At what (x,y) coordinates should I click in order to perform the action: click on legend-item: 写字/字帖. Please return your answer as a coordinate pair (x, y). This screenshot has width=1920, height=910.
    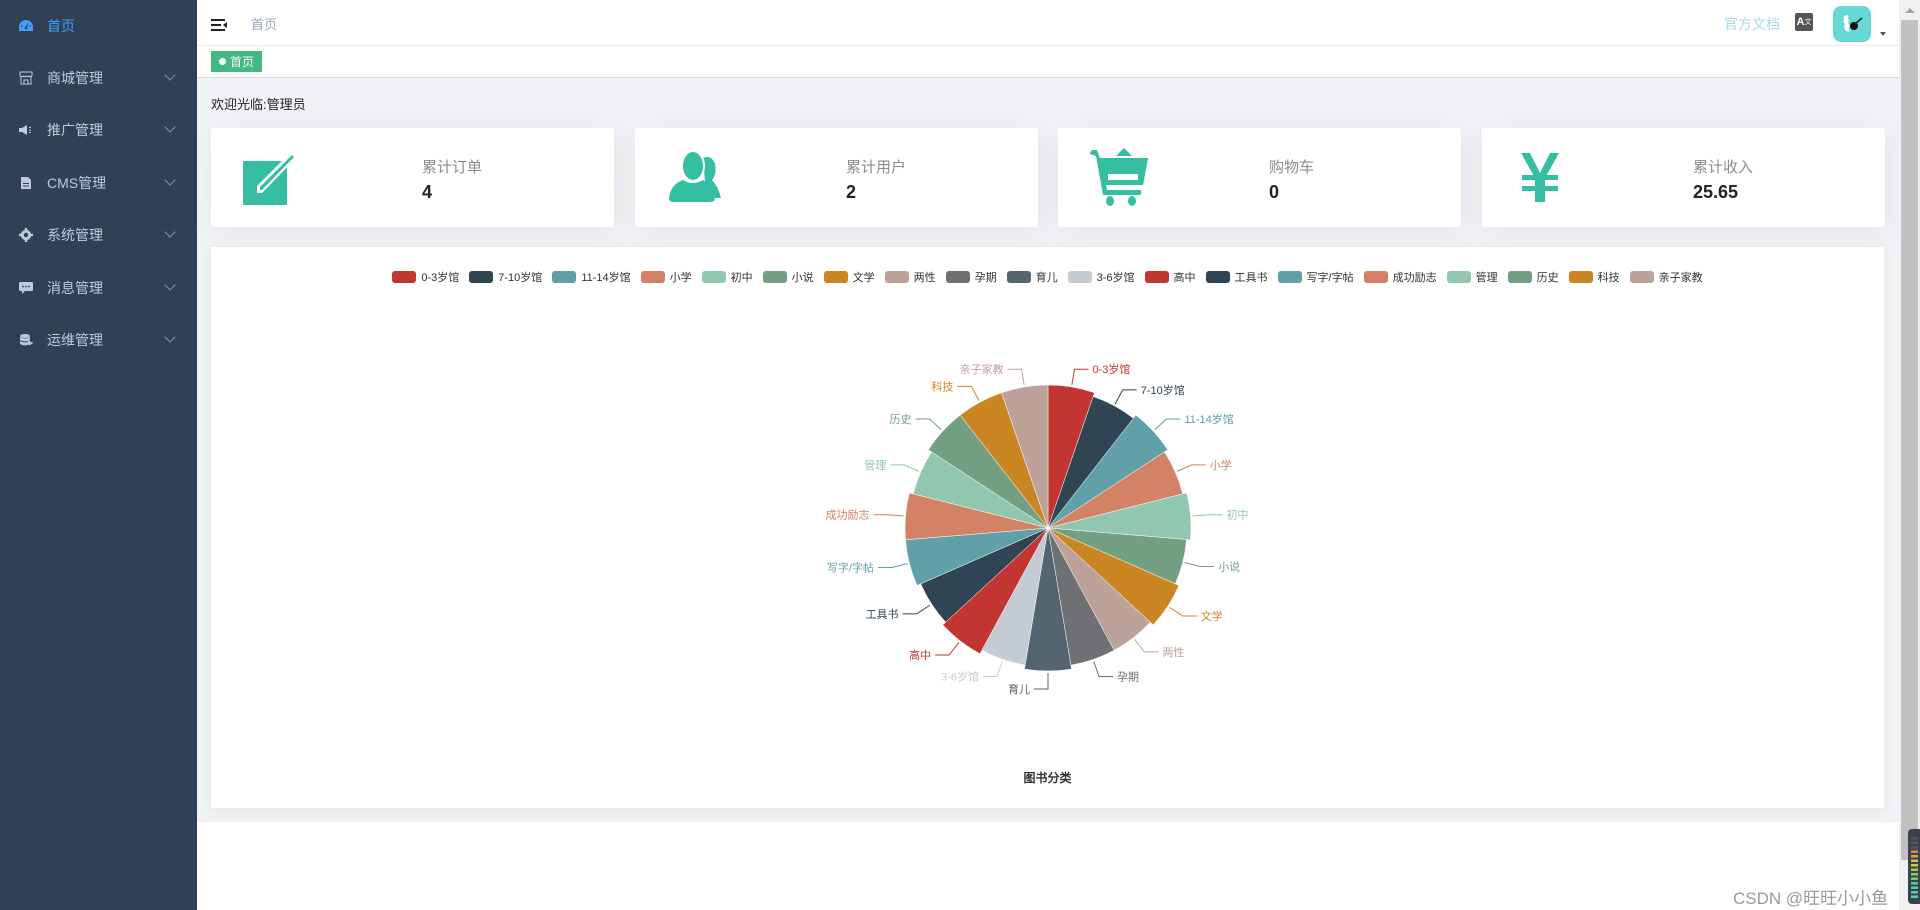
    Looking at the image, I should click on (1315, 277).